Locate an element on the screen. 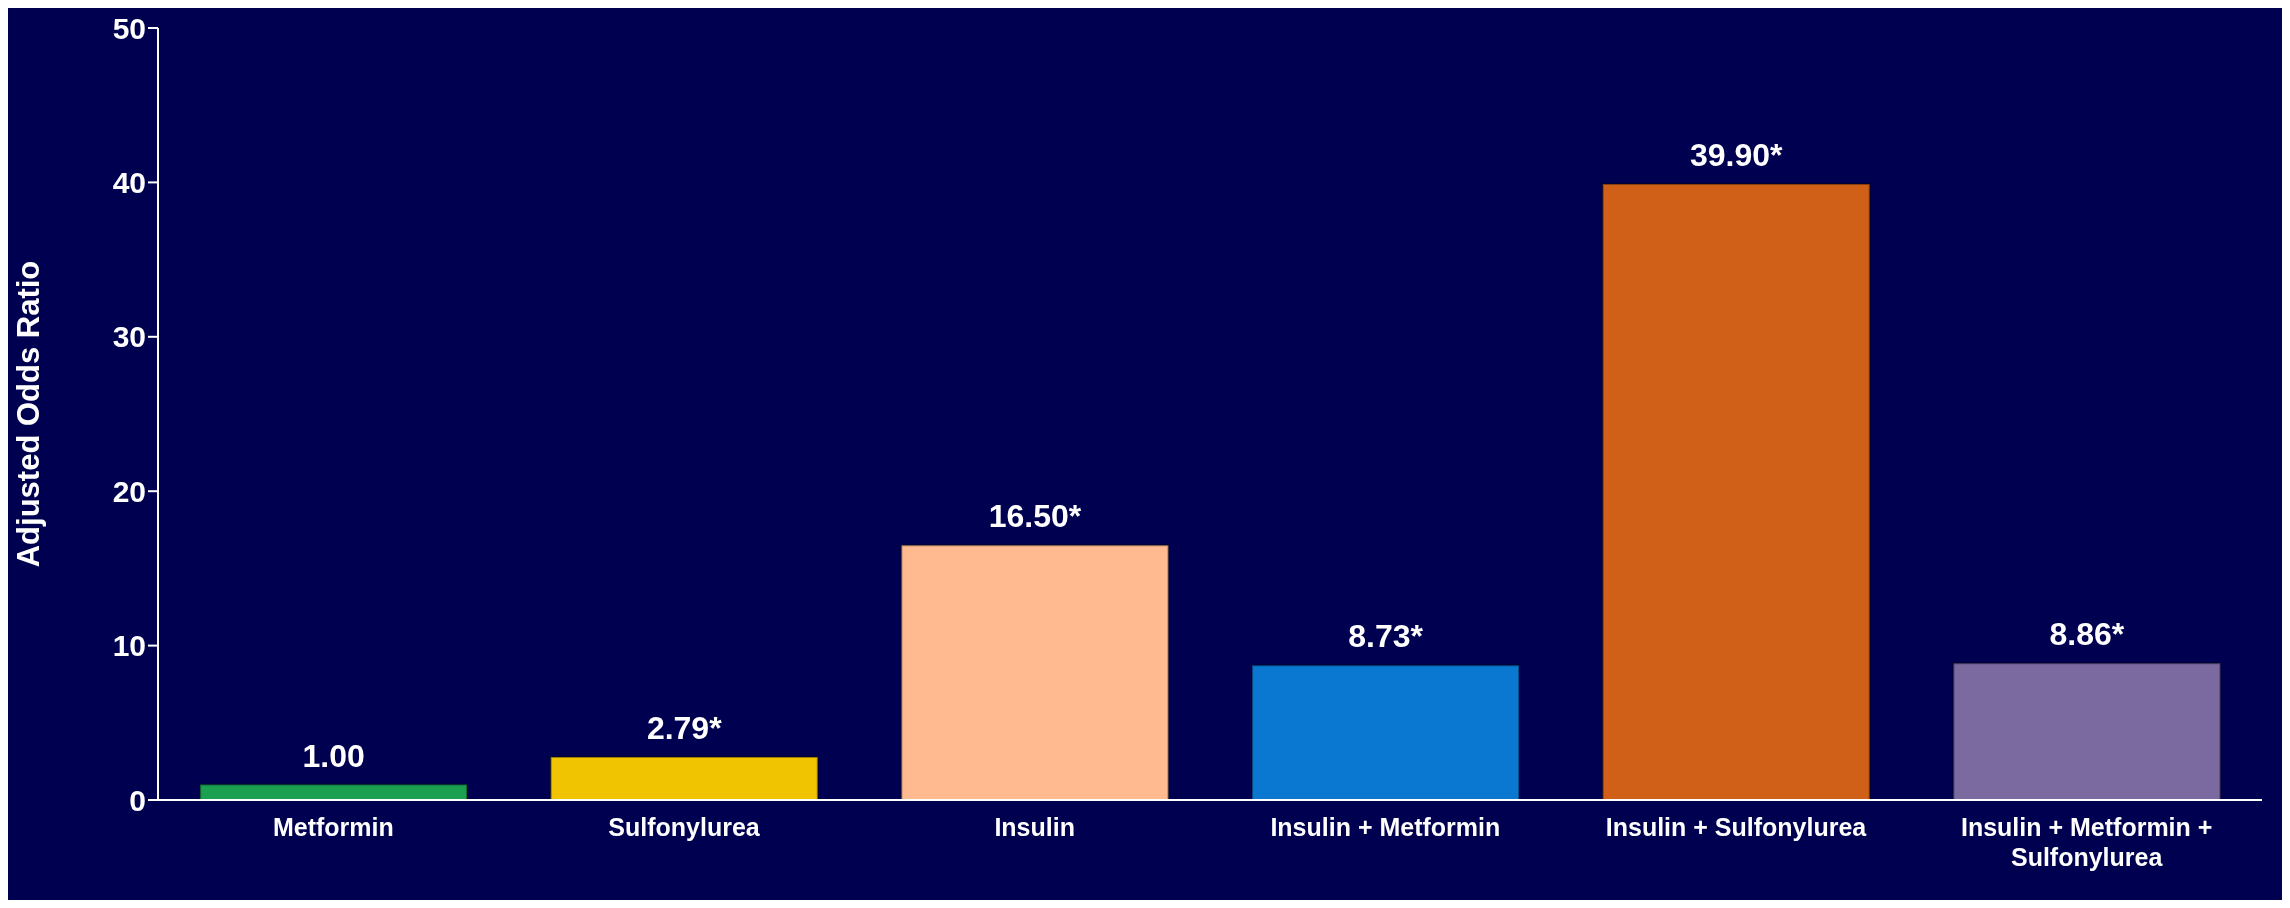  y-tick-label: 0 is located at coordinates (137, 800).